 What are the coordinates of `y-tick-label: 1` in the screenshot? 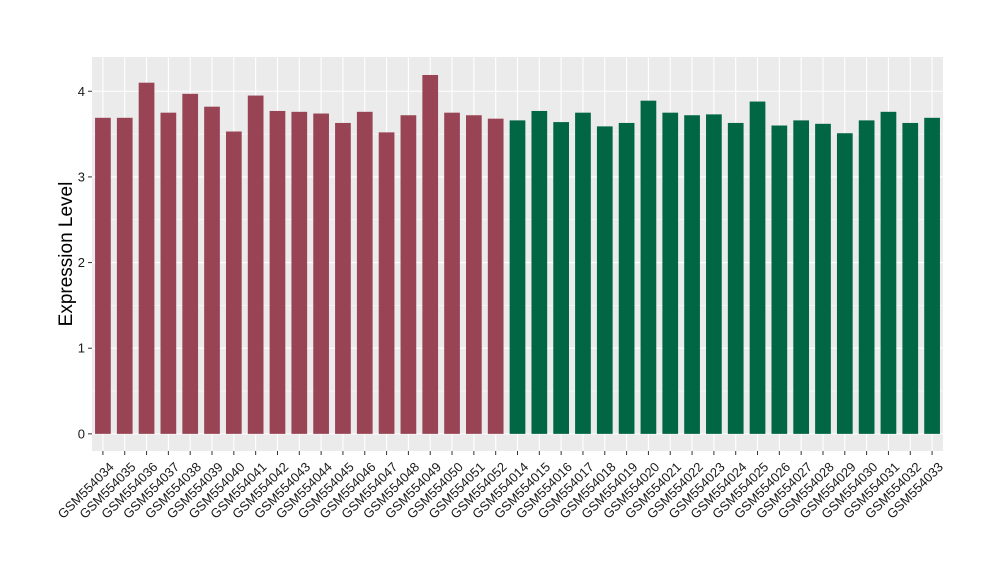 It's located at (81, 348).